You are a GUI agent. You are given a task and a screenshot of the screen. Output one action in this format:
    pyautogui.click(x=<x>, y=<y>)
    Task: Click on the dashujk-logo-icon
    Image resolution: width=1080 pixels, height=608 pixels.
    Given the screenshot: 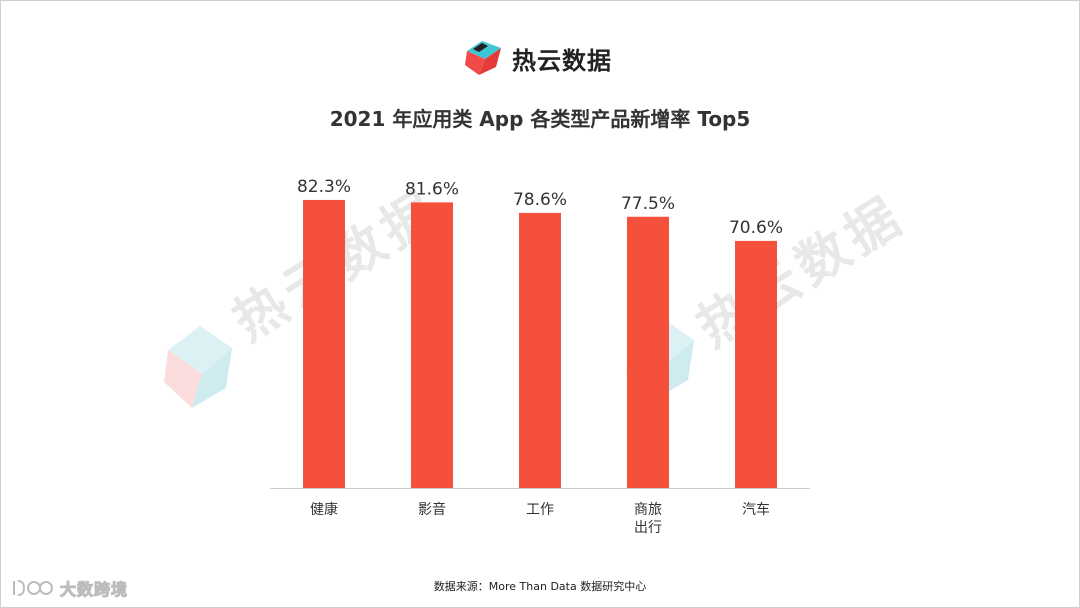 What is the action you would take?
    pyautogui.click(x=33, y=588)
    